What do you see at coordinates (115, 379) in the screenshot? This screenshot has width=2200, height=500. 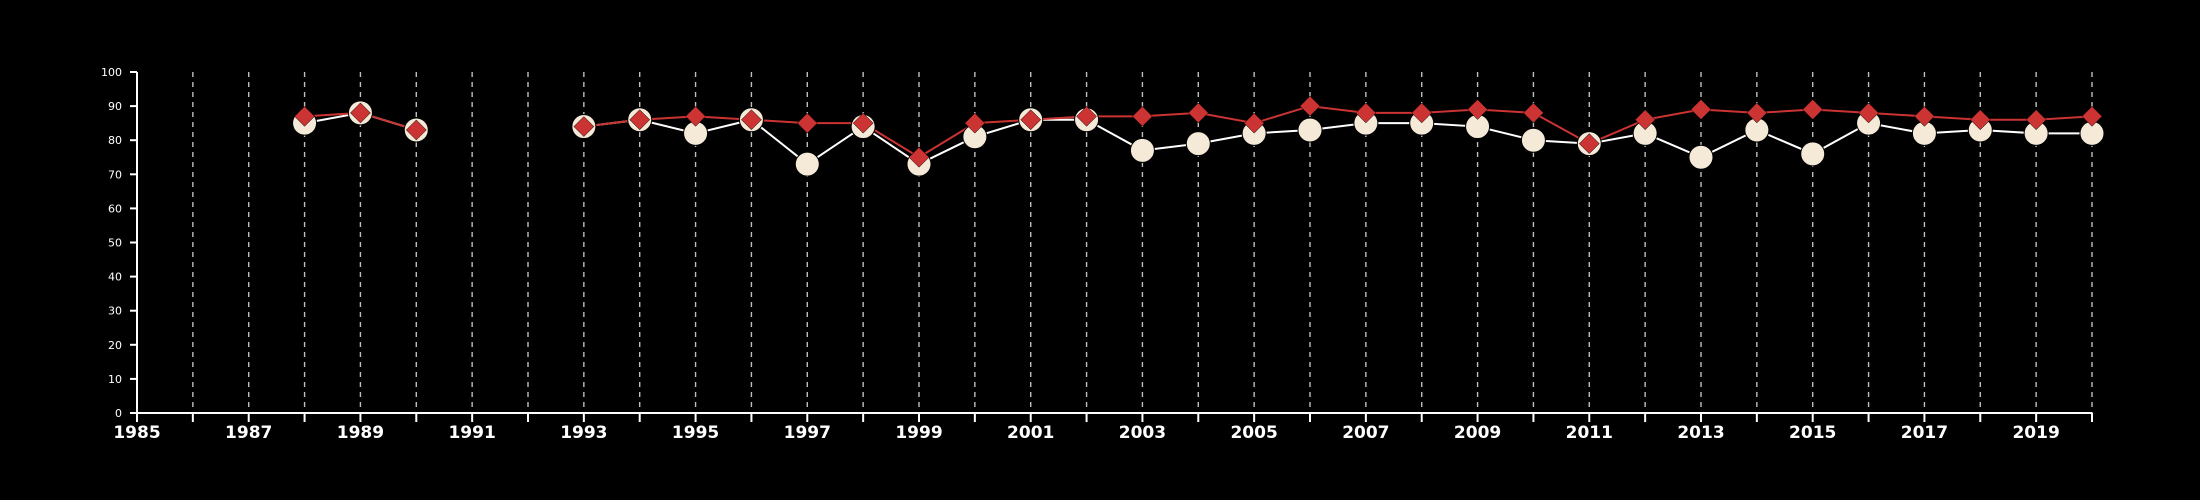 I see `y-tick-label: 10` at bounding box center [115, 379].